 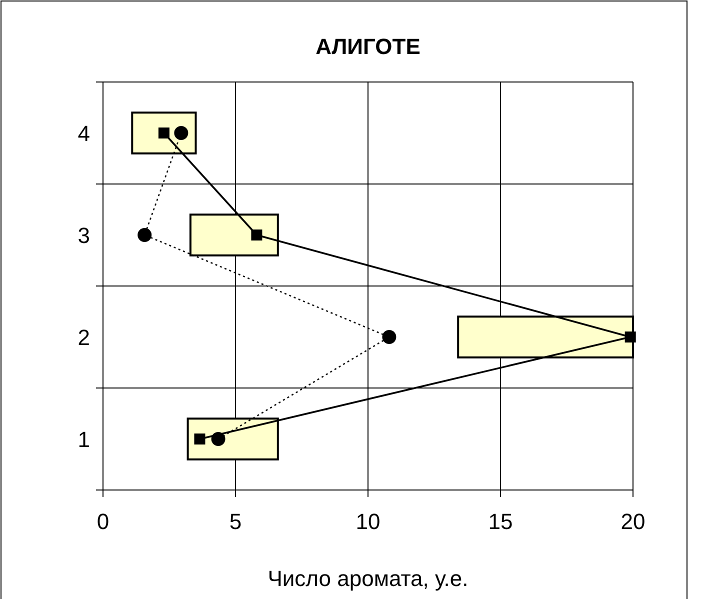 I want to click on x-tick-label: 10, so click(x=368, y=521).